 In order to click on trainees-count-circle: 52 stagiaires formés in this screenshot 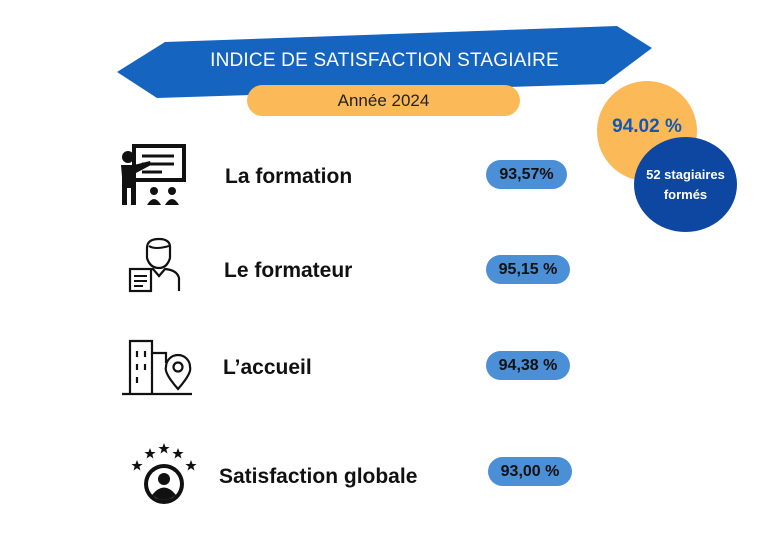, I will do `click(685, 184)`.